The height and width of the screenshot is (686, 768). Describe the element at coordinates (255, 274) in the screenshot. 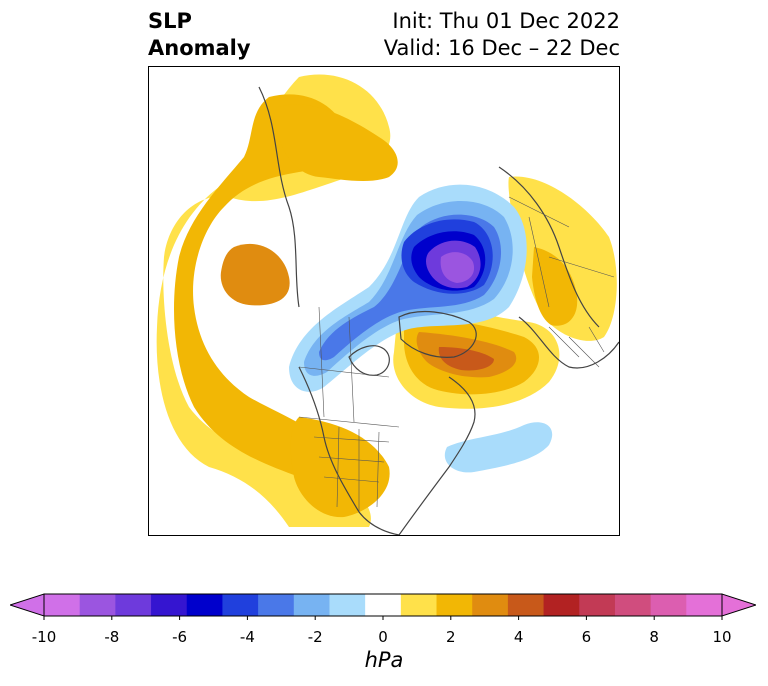

I see `anomaly-positive-pacific-core` at that location.